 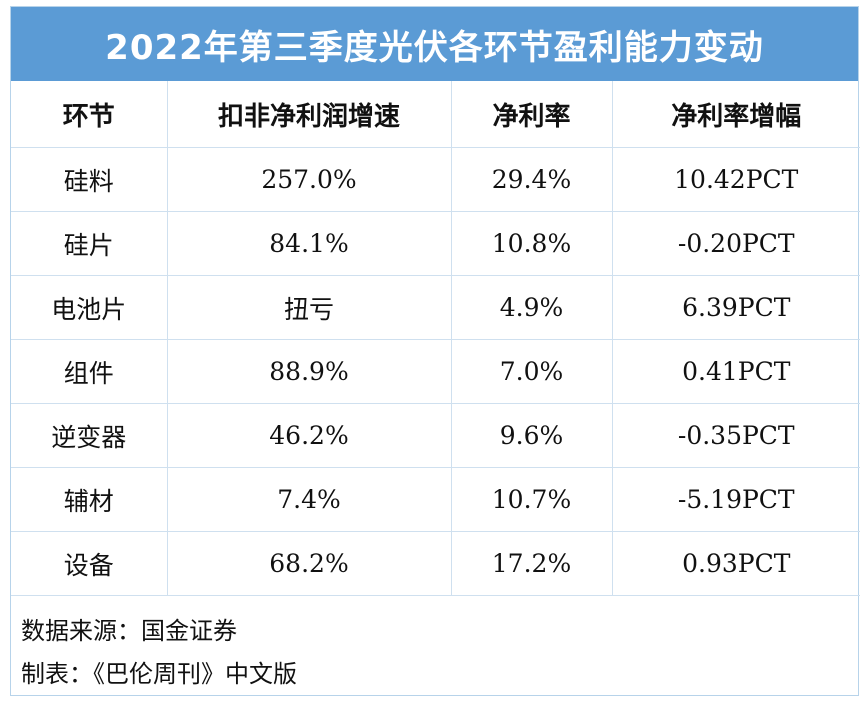 I want to click on table-row: 逆变器 46.2% 9.6% -0.35PCT, so click(x=435, y=435).